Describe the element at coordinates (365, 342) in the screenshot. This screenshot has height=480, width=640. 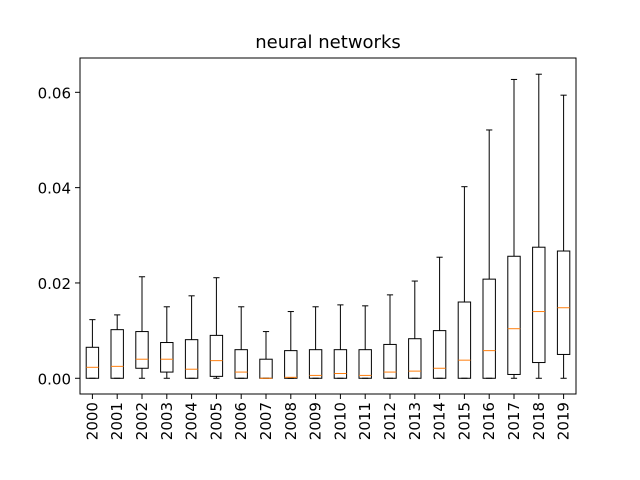
I see `box-2011` at that location.